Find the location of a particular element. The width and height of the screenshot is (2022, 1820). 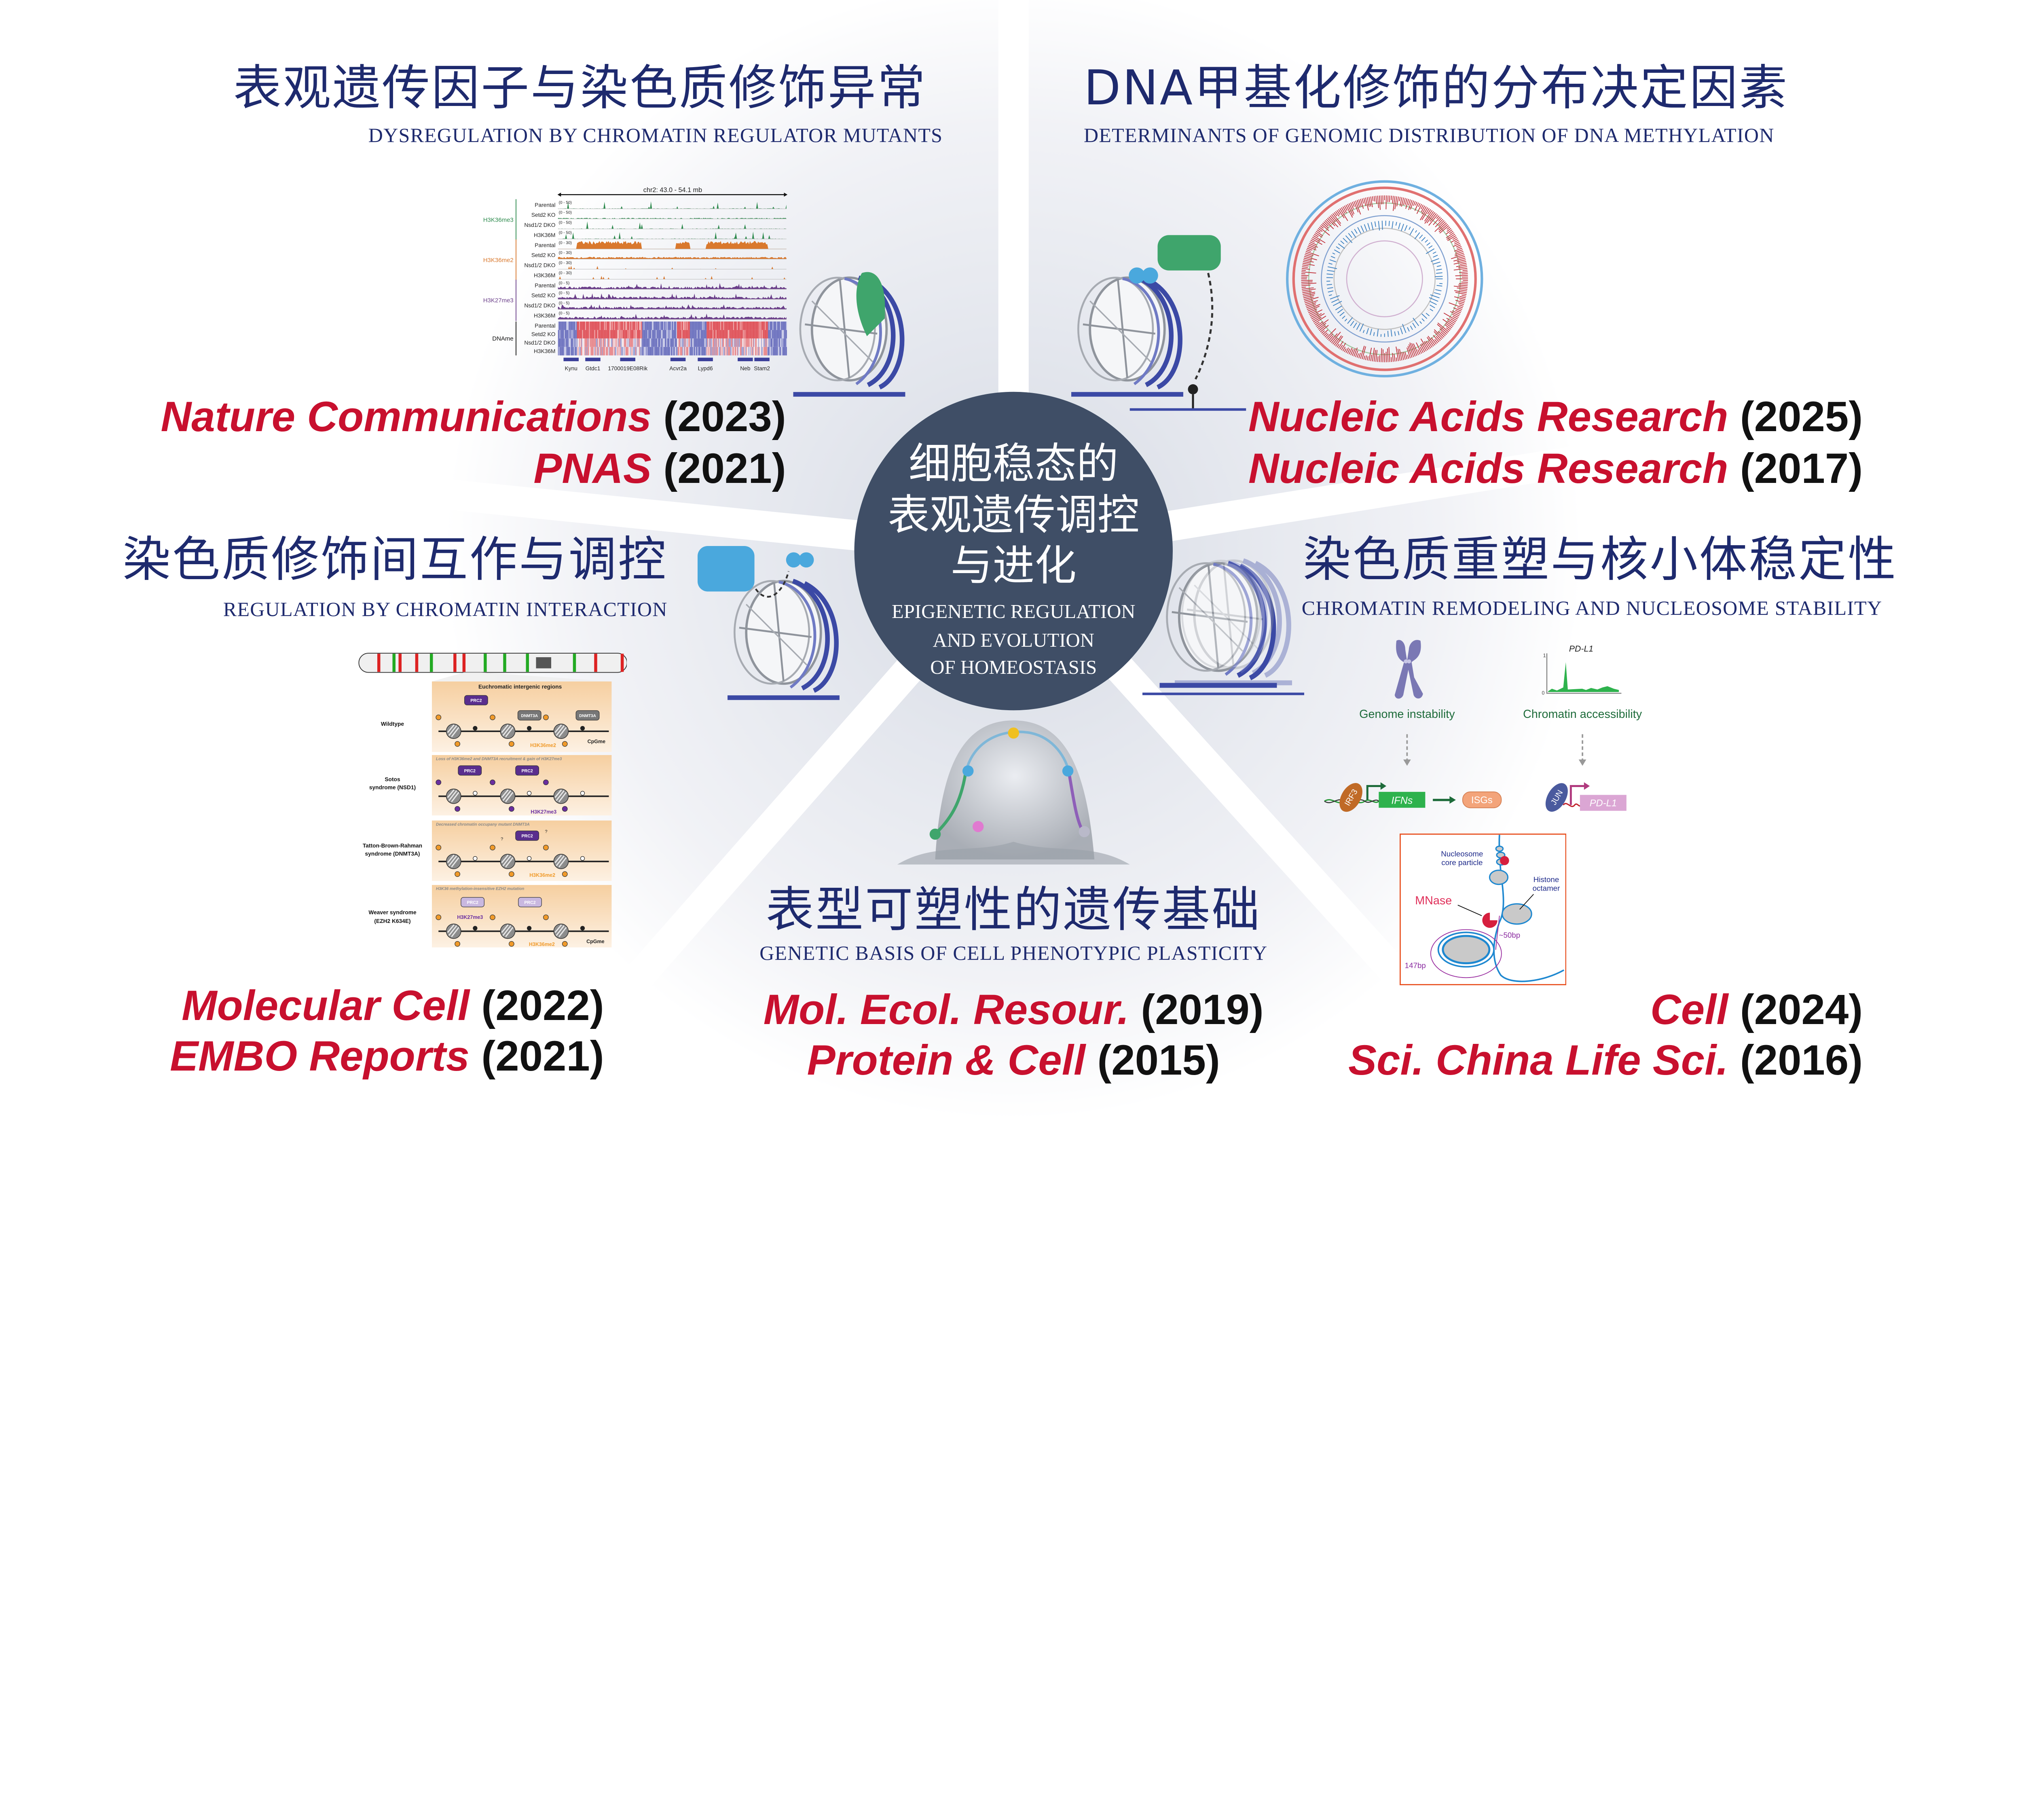

paper-year: (2024) is located at coordinates (1801, 1010).